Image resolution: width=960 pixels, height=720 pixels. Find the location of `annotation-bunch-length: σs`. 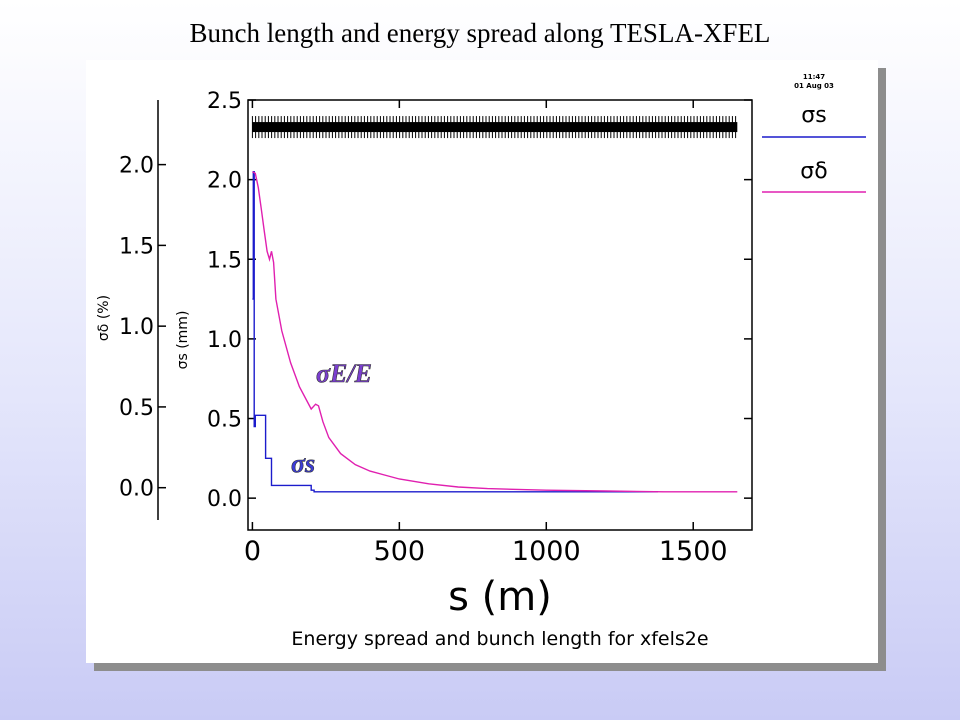

annotation-bunch-length: σs is located at coordinates (303, 463).